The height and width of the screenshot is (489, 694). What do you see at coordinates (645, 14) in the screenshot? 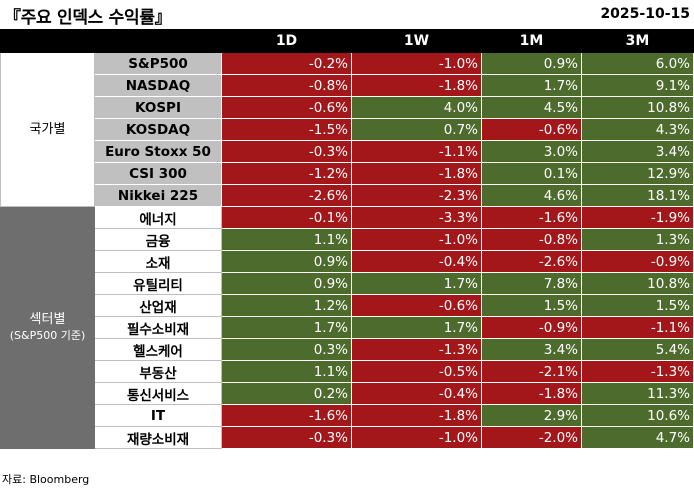
I see `report-date: 2025-10-15` at bounding box center [645, 14].